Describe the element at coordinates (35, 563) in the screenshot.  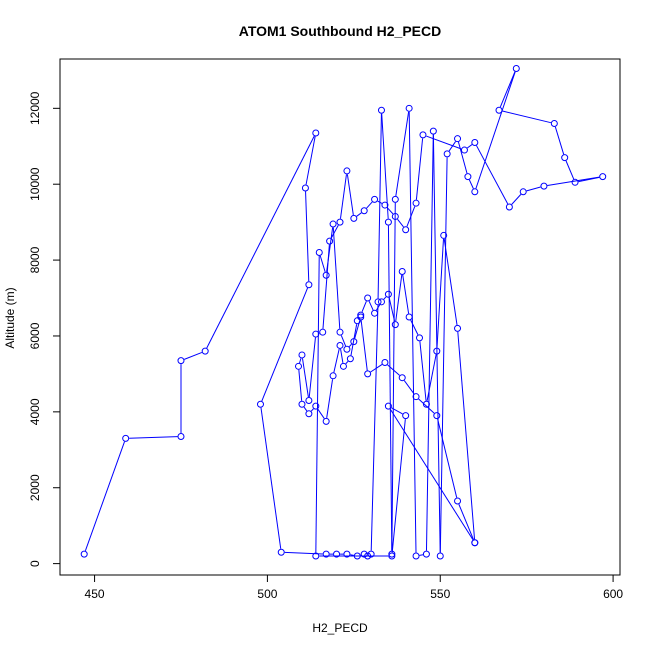
I see `y-tick-label: 0` at that location.